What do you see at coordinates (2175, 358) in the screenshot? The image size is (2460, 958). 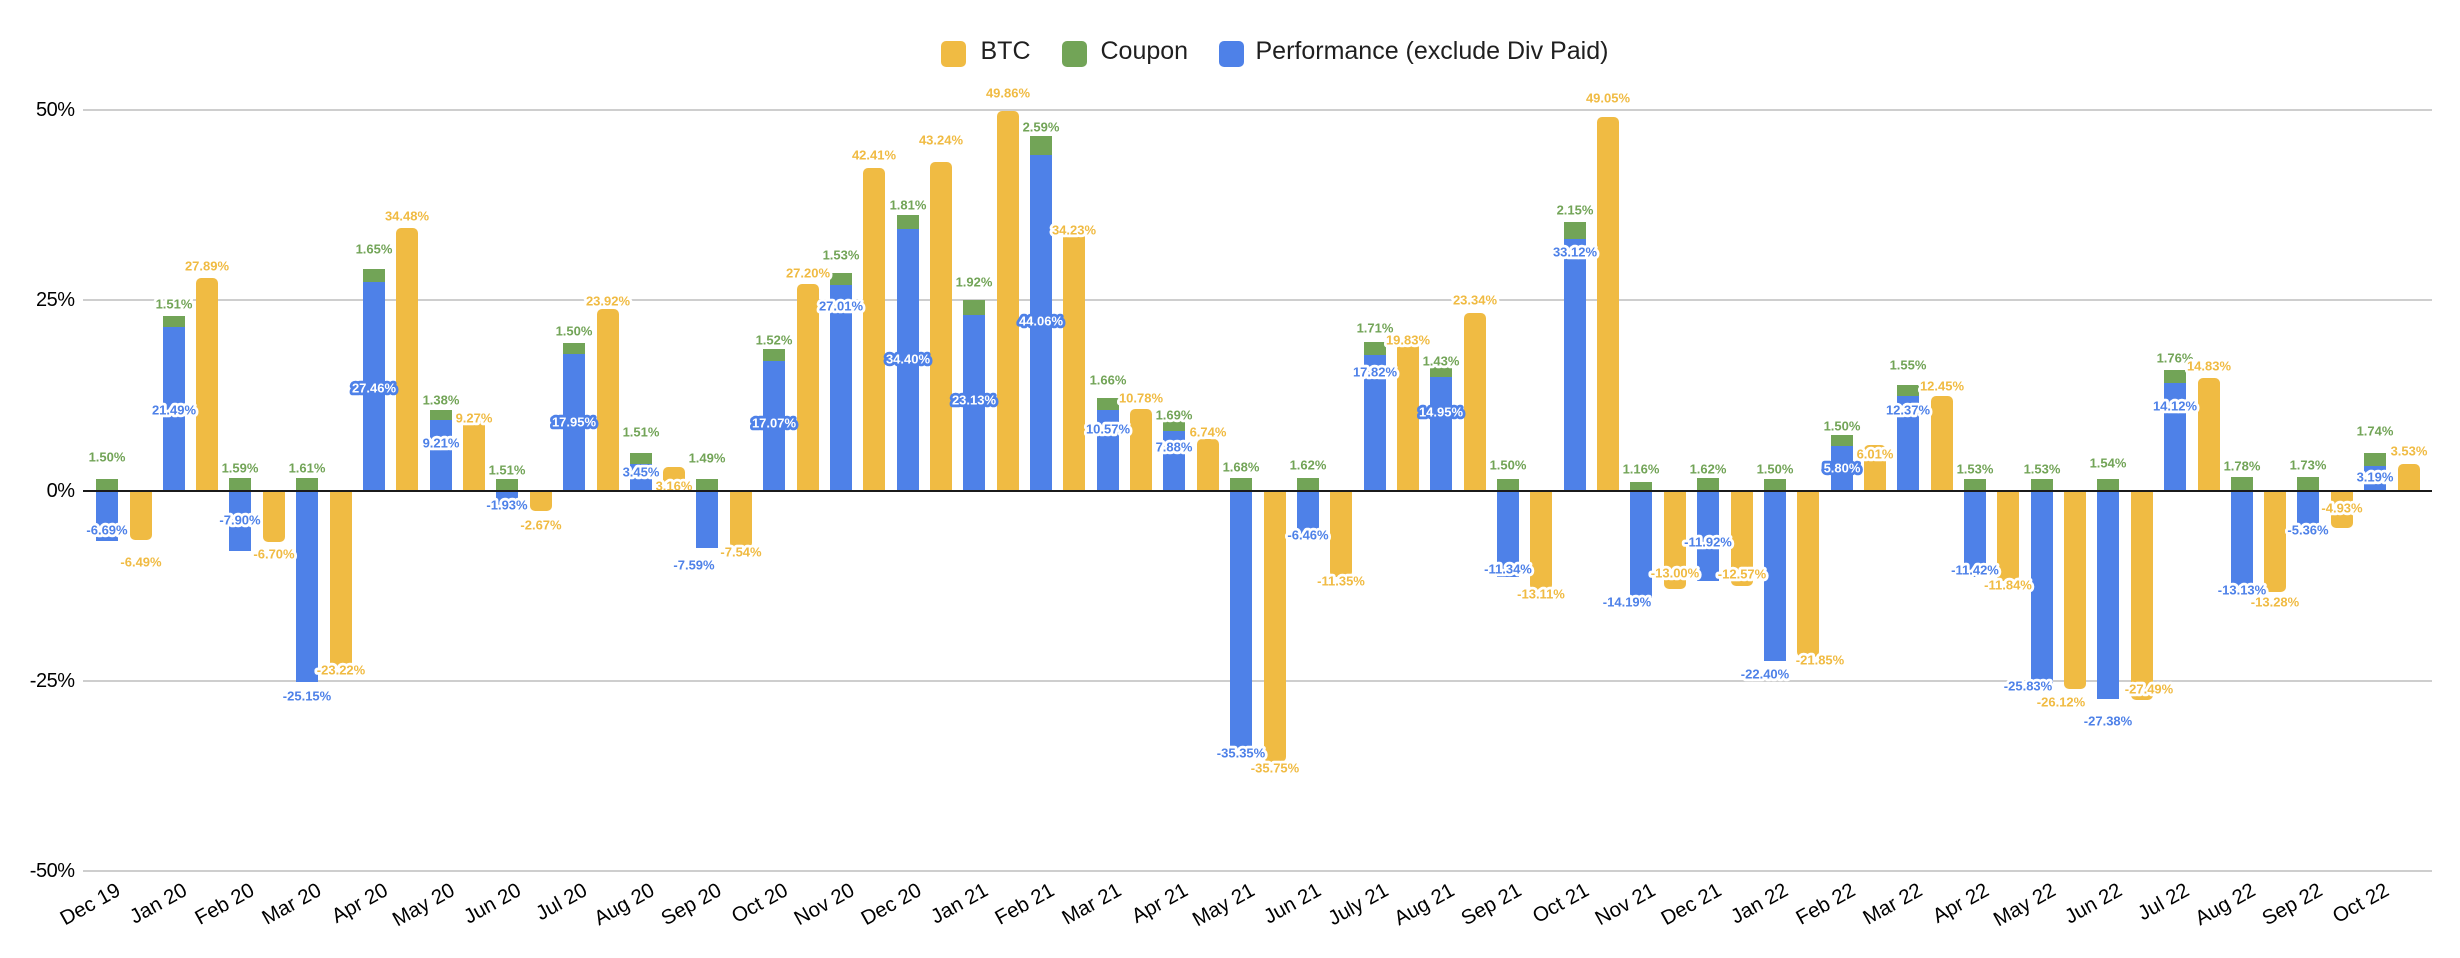 I see `svg-text: 1.76%` at bounding box center [2175, 358].